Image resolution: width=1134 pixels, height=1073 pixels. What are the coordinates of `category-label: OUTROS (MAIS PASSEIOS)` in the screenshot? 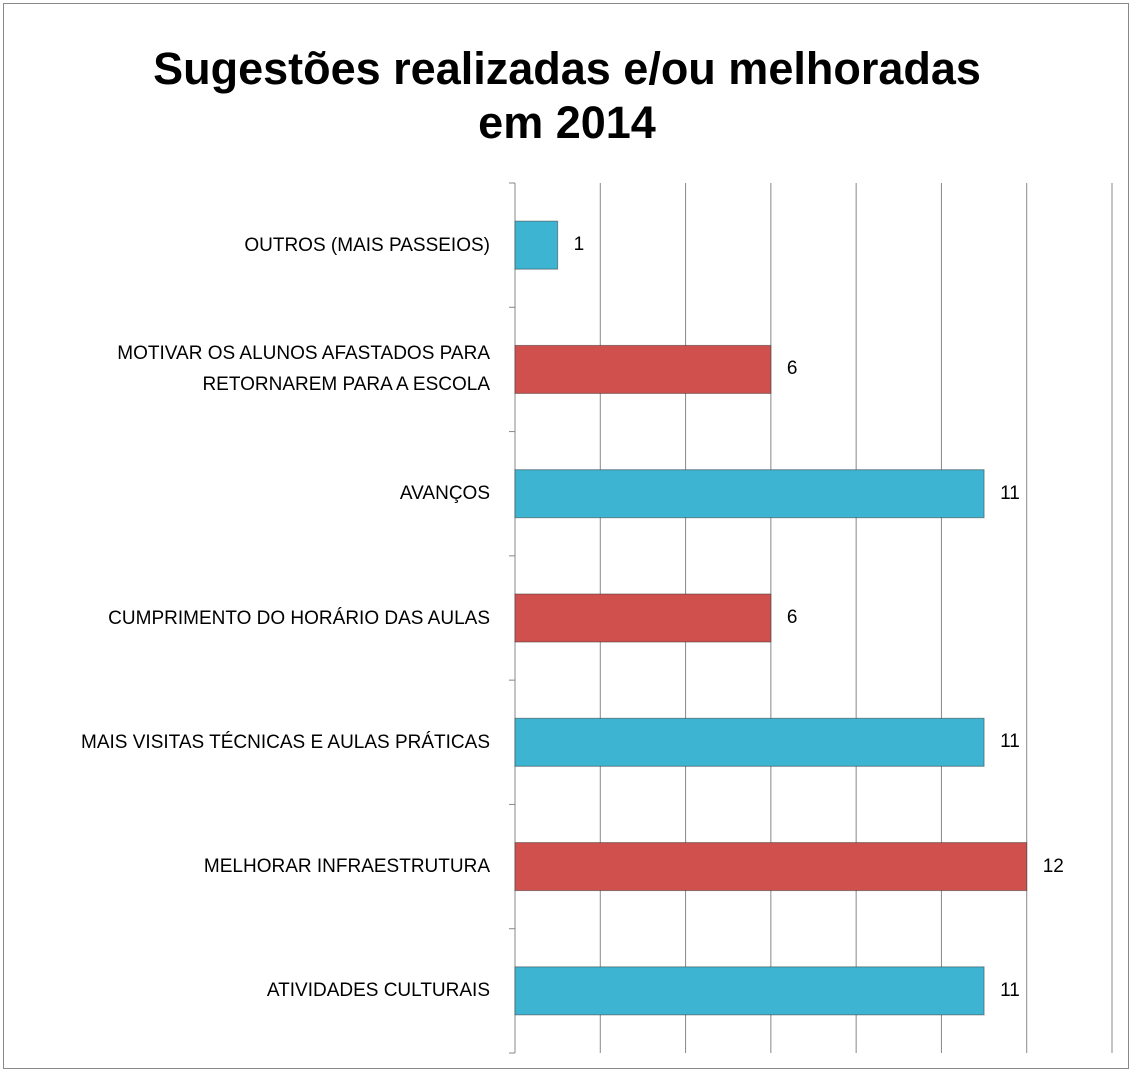 It's located at (367, 245).